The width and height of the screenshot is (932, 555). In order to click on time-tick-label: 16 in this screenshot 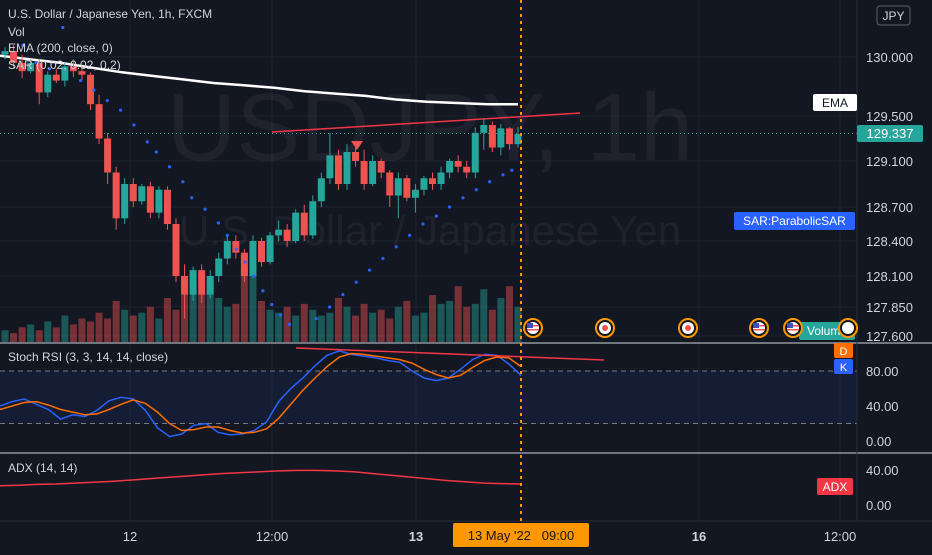, I will do `click(699, 536)`.